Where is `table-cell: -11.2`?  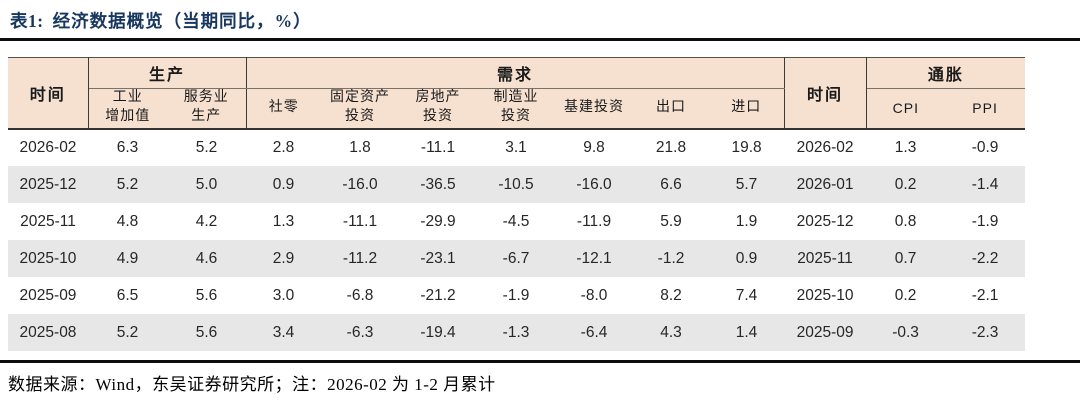 table-cell: -11.2 is located at coordinates (360, 258).